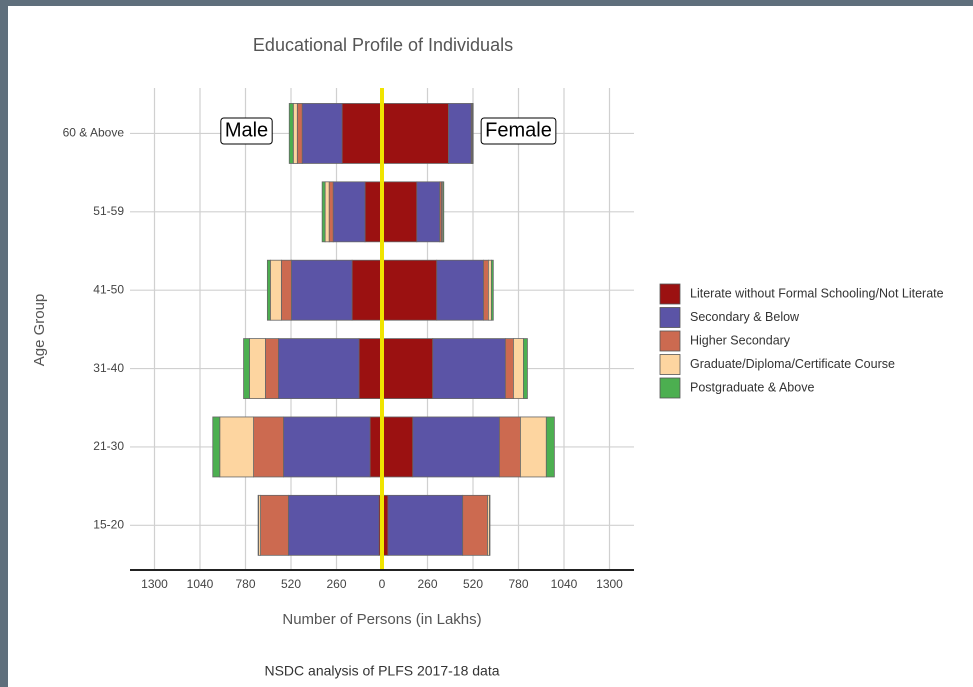 The width and height of the screenshot is (973, 687). What do you see at coordinates (381, 671) in the screenshot?
I see `caption: NSDC analysis of PLFS 2017-18 data` at bounding box center [381, 671].